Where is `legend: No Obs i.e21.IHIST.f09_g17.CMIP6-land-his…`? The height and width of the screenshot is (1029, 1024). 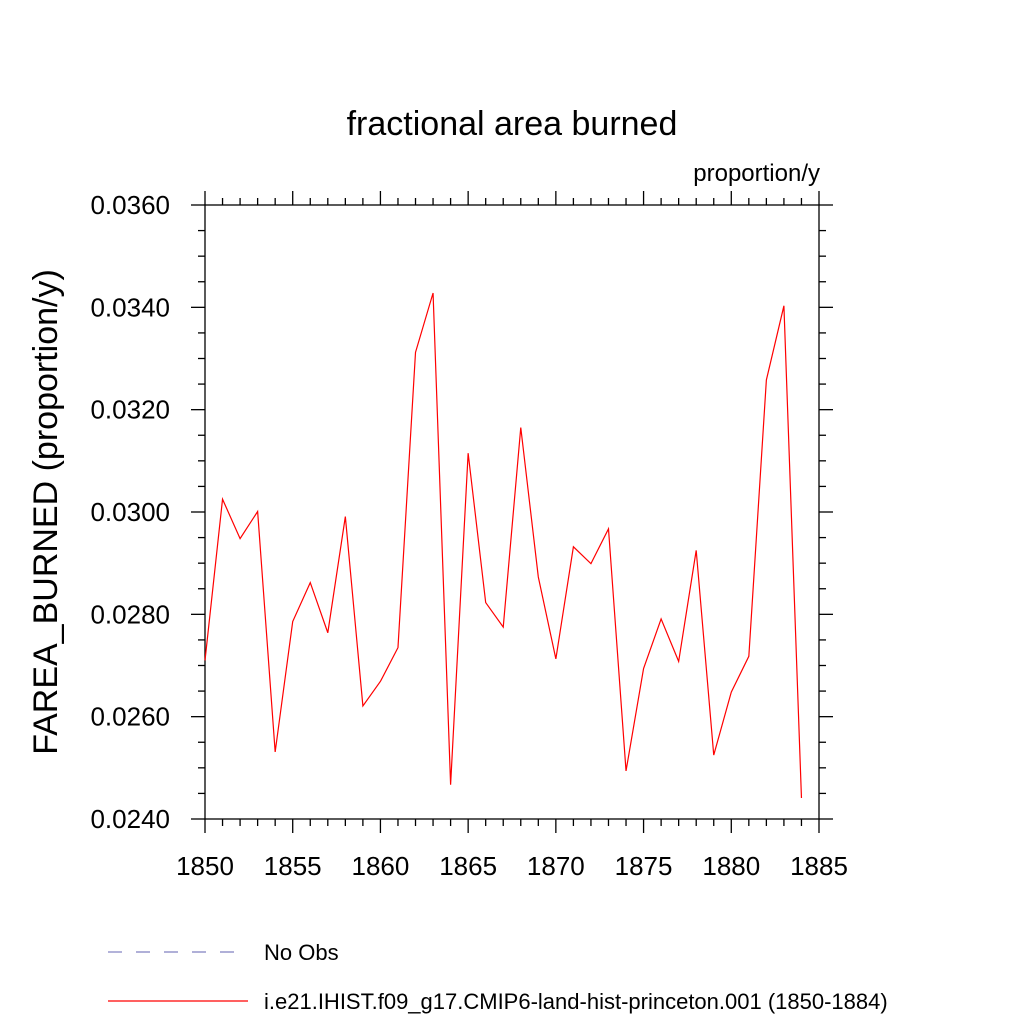
legend: No Obs i.e21.IHIST.f09_g17.CMIP6-land-his… is located at coordinates (498, 977).